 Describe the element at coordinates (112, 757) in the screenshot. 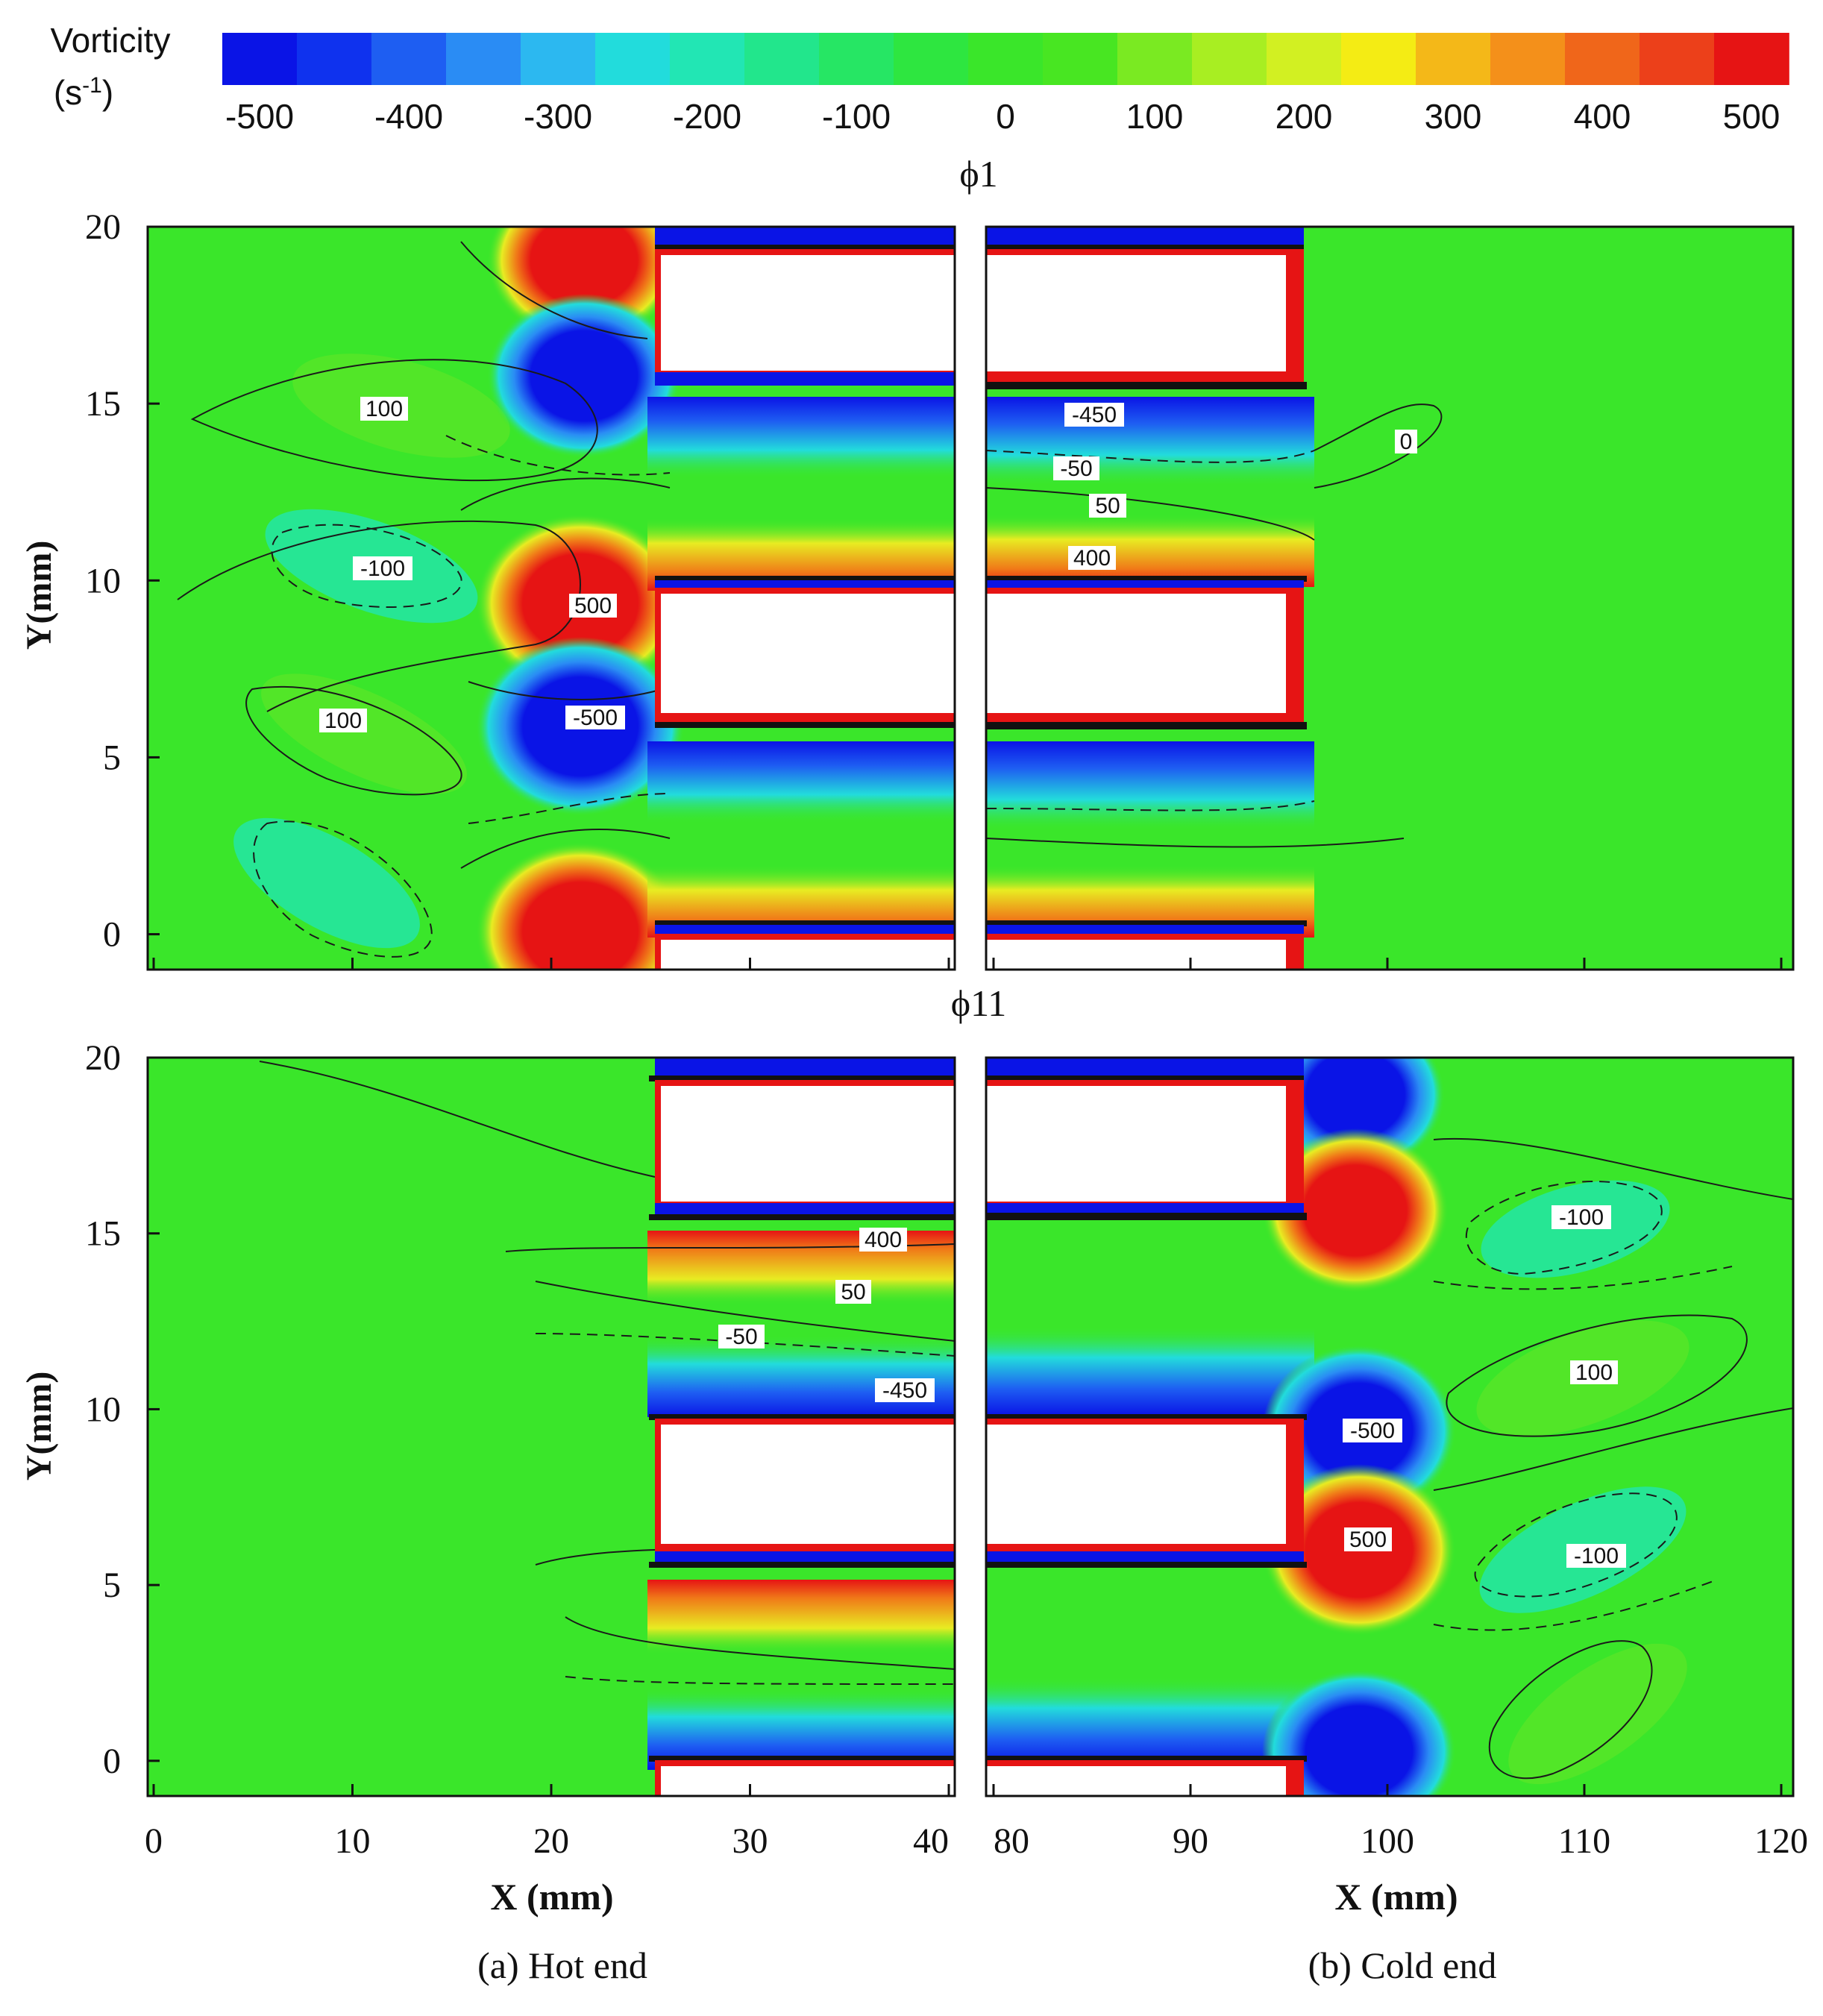

I see `y-tick-label: 5` at that location.